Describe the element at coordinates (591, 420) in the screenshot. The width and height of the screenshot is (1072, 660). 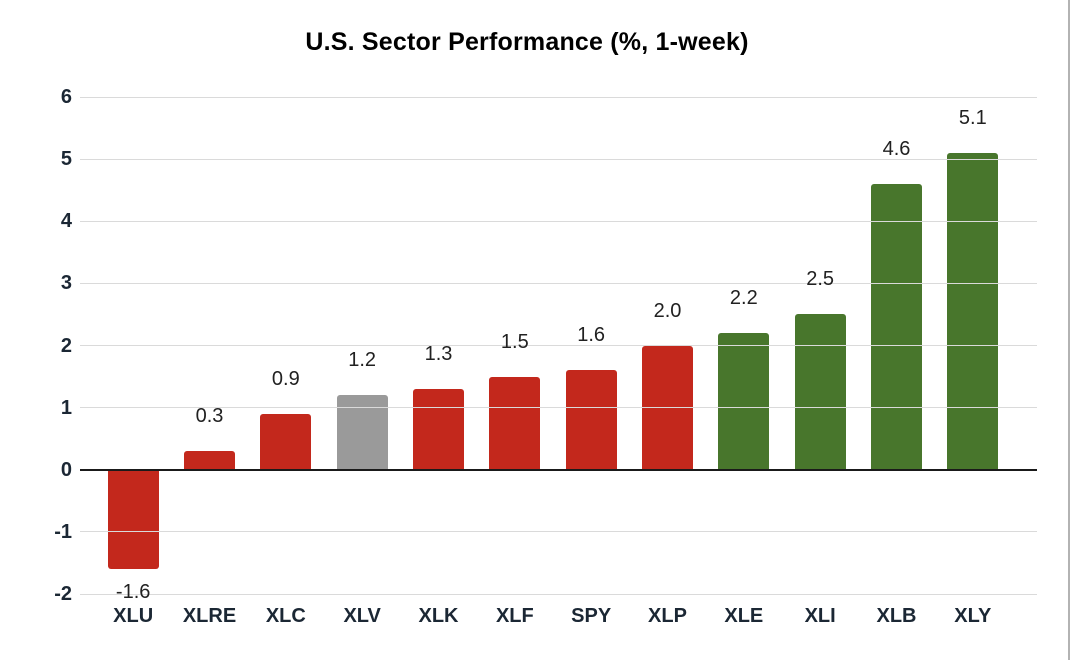
I see `bar-SPY` at that location.